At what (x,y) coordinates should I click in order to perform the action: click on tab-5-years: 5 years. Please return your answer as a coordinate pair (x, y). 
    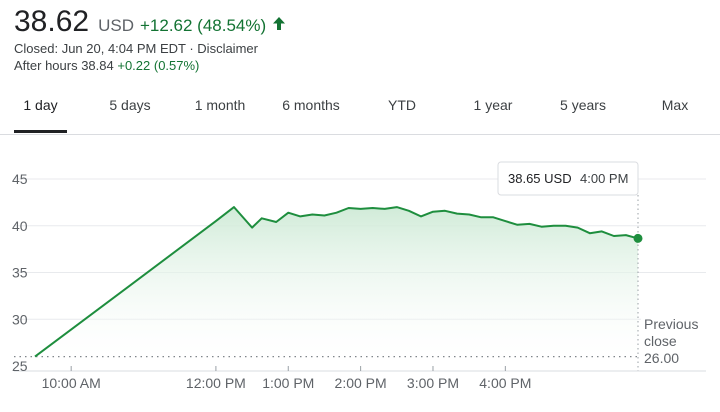
    Looking at the image, I should click on (583, 105).